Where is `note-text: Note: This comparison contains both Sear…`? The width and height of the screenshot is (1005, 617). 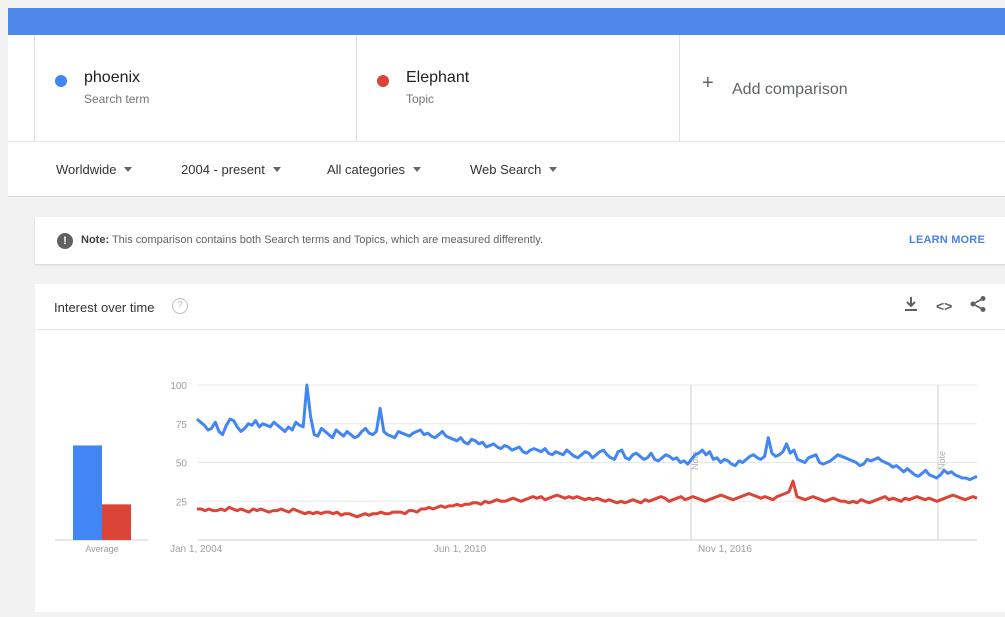 note-text: Note: This comparison contains both Sear… is located at coordinates (312, 240).